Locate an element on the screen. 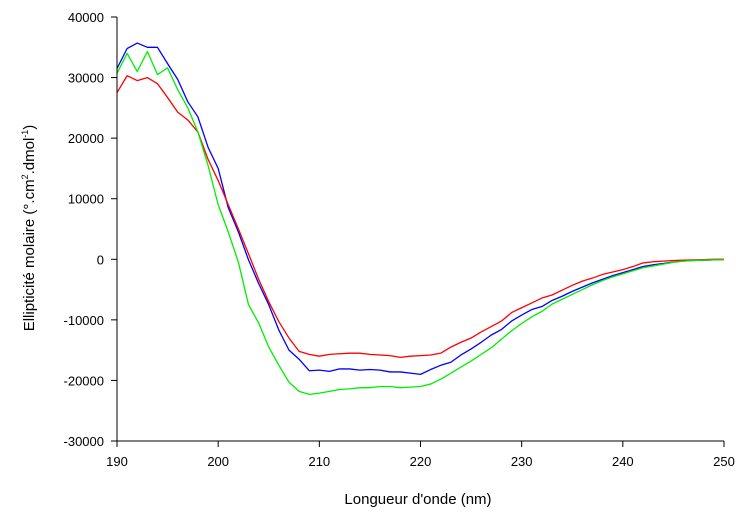 The height and width of the screenshot is (512, 736). x-tick-label: 240 is located at coordinates (623, 461).